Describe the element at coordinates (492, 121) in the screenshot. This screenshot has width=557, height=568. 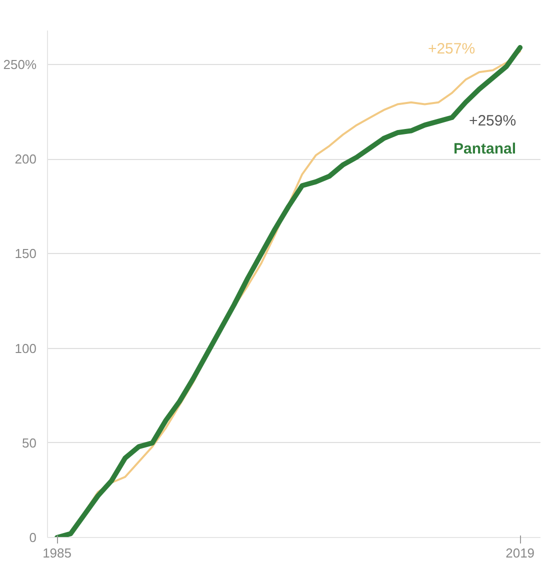
I see `annotation: +259%` at that location.